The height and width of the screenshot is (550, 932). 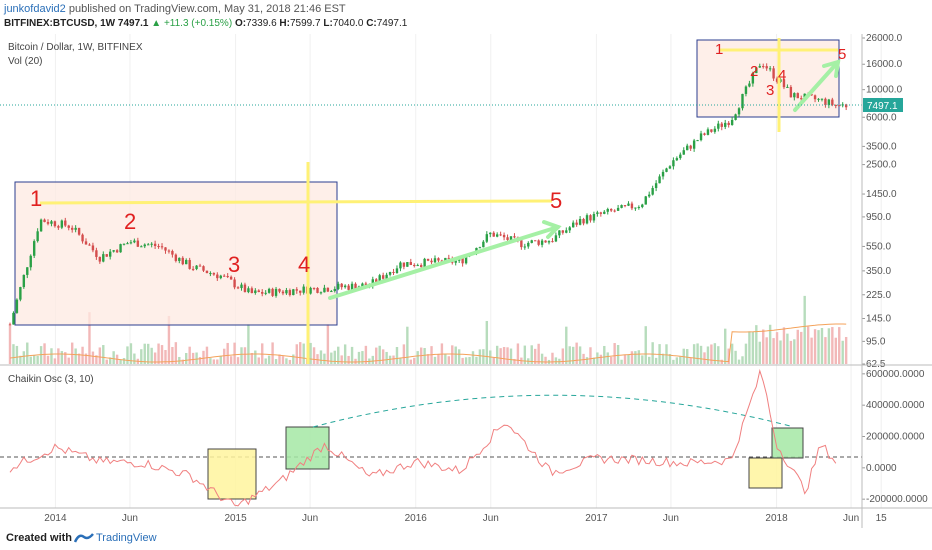 I want to click on wave-label-r1: 1, so click(x=719, y=49).